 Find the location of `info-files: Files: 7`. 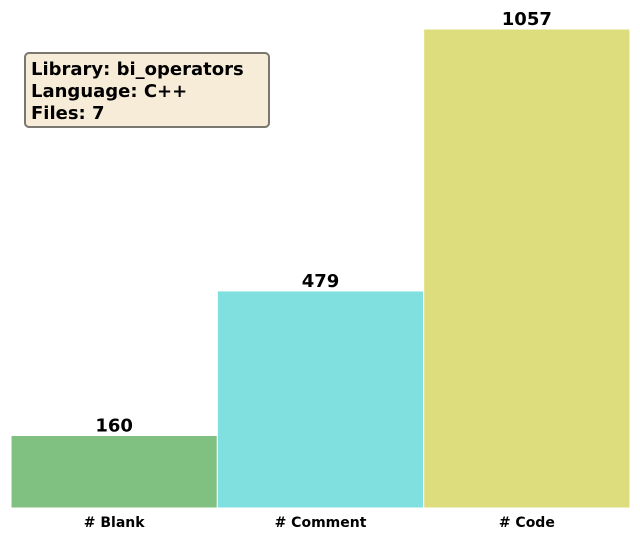

info-files: Files: 7 is located at coordinates (68, 113).